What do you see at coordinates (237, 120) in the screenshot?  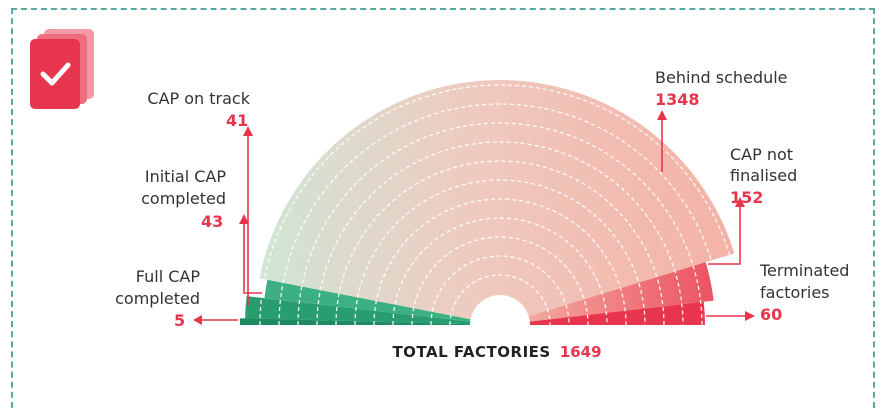 I see `value-cap-on-track: 41` at bounding box center [237, 120].